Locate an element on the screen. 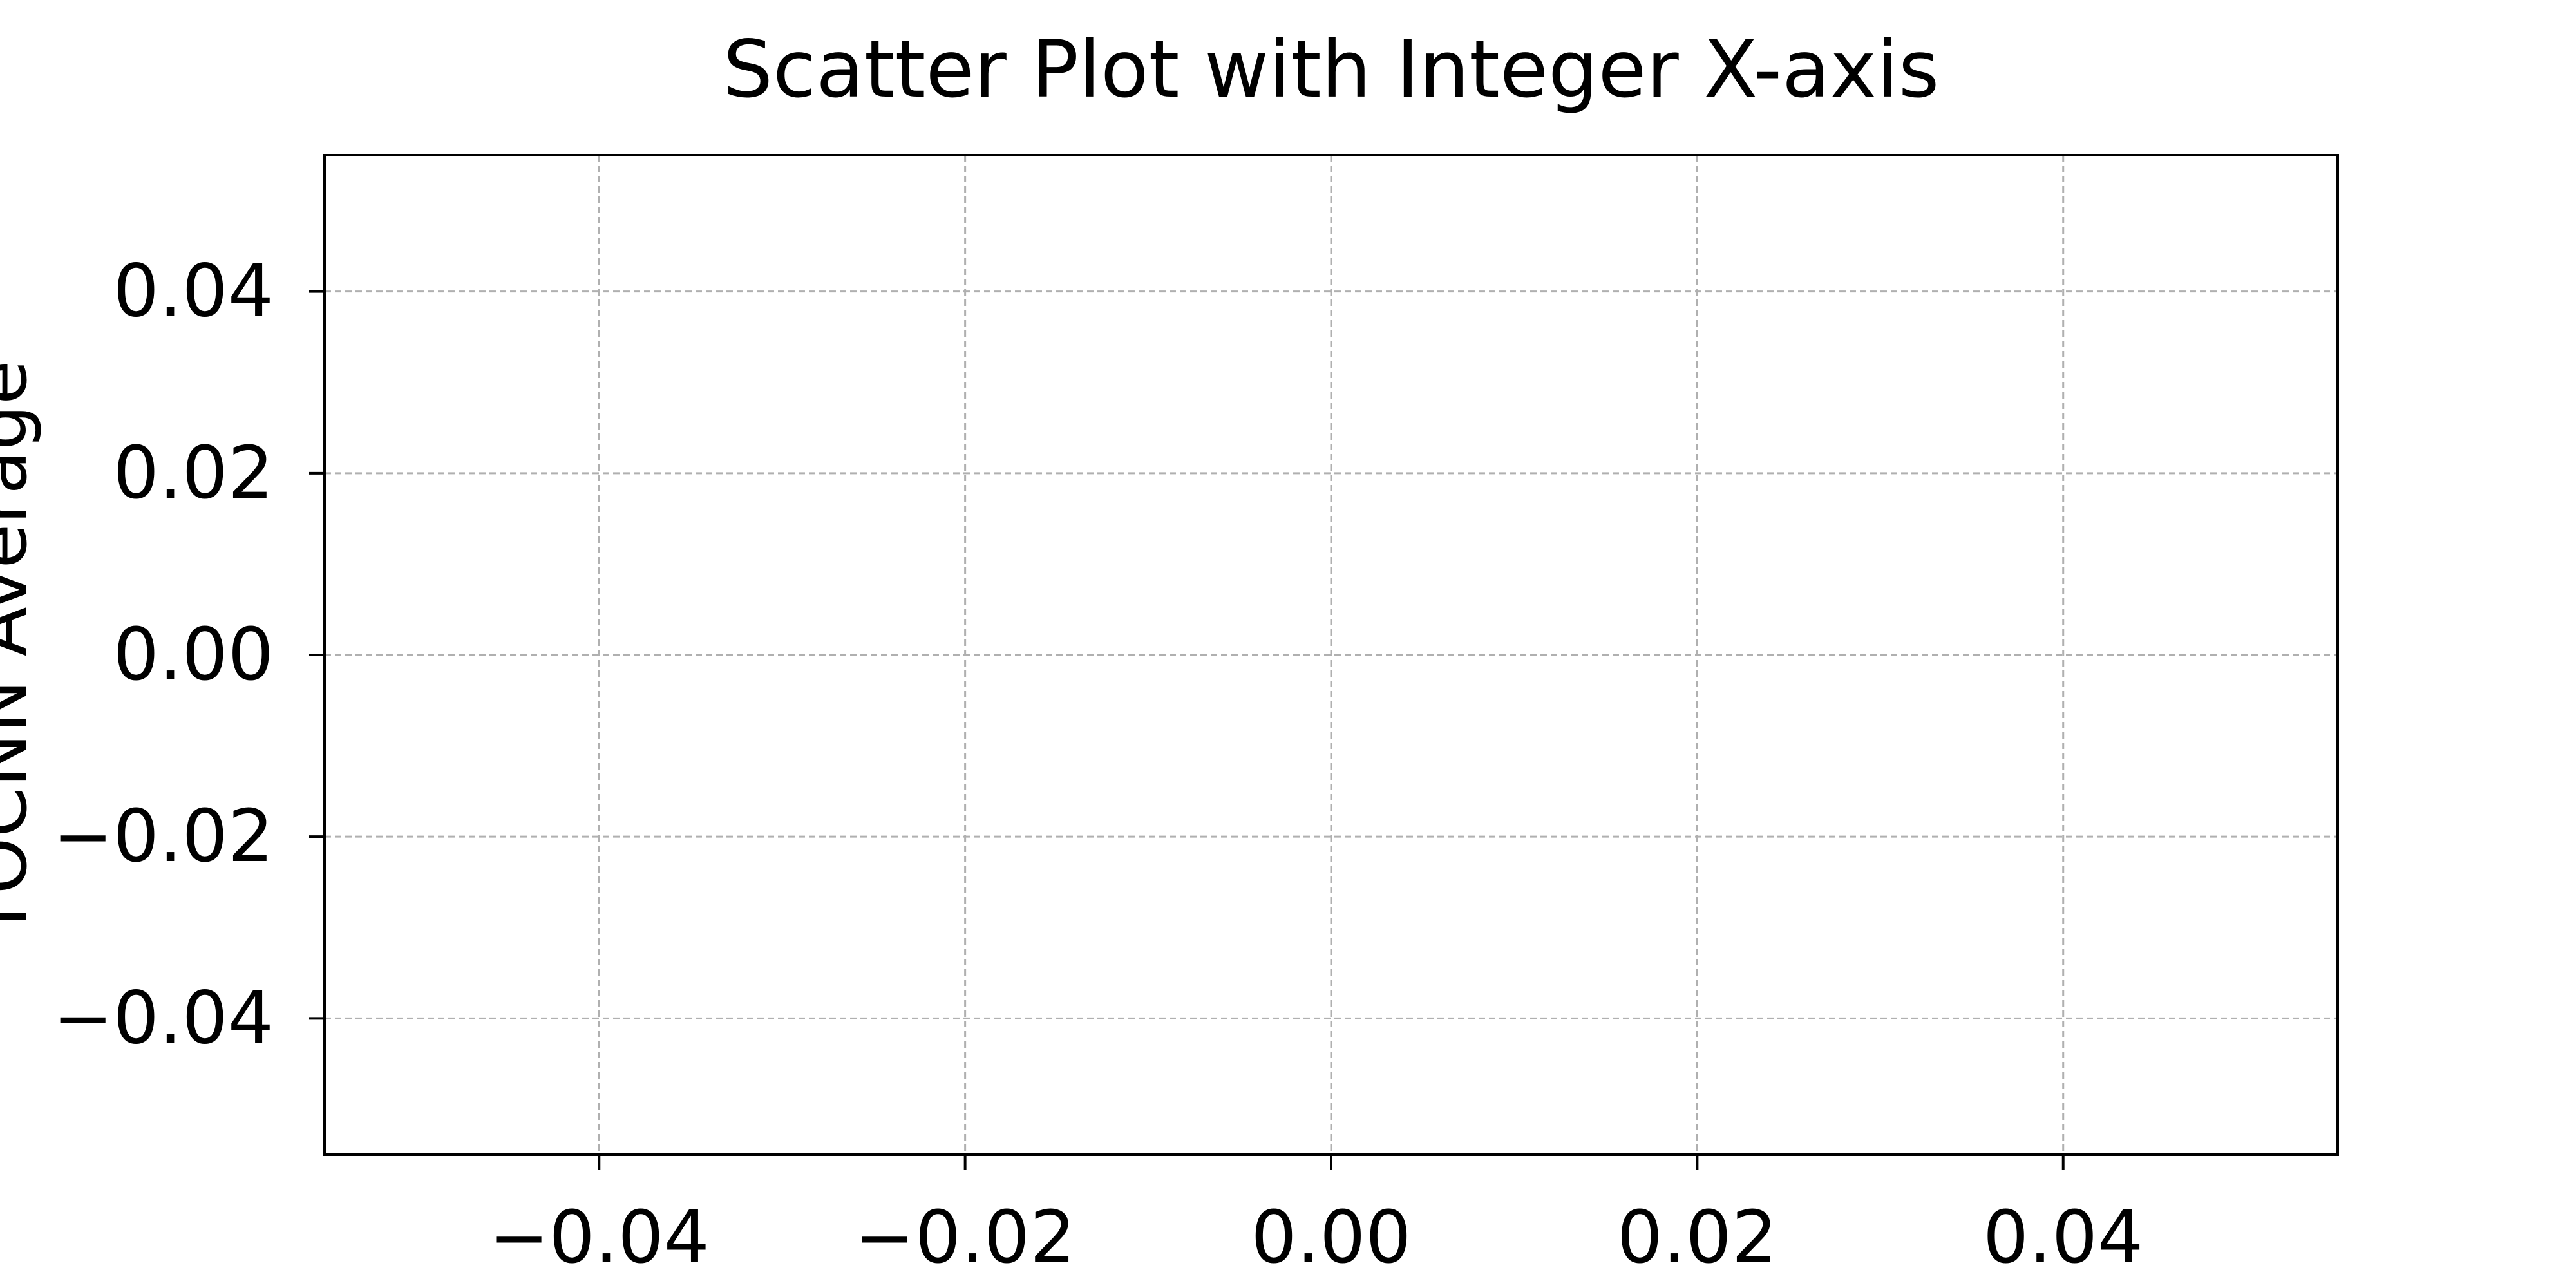  x-tick-label: 0.02 is located at coordinates (1697, 1238).